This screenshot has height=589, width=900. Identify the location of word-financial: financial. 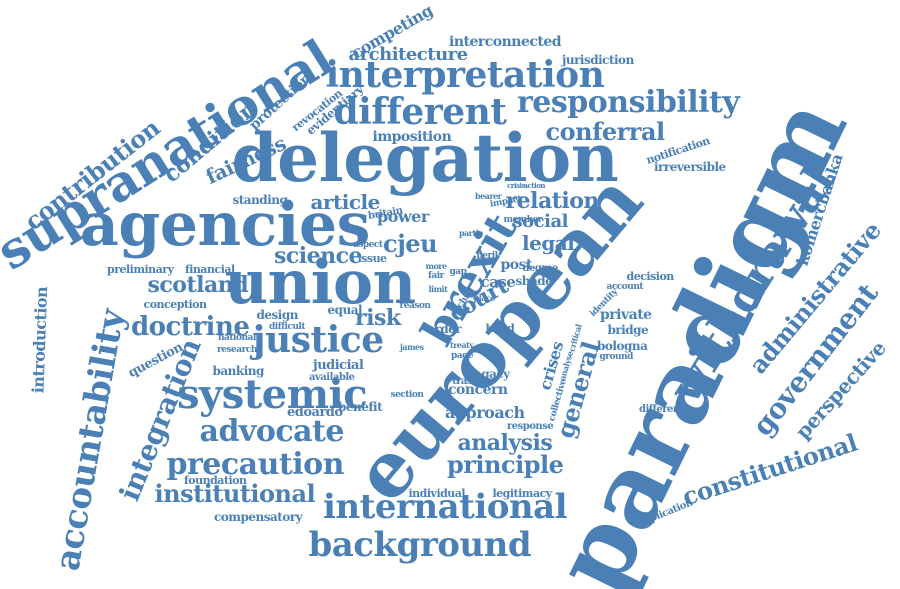
(210, 269).